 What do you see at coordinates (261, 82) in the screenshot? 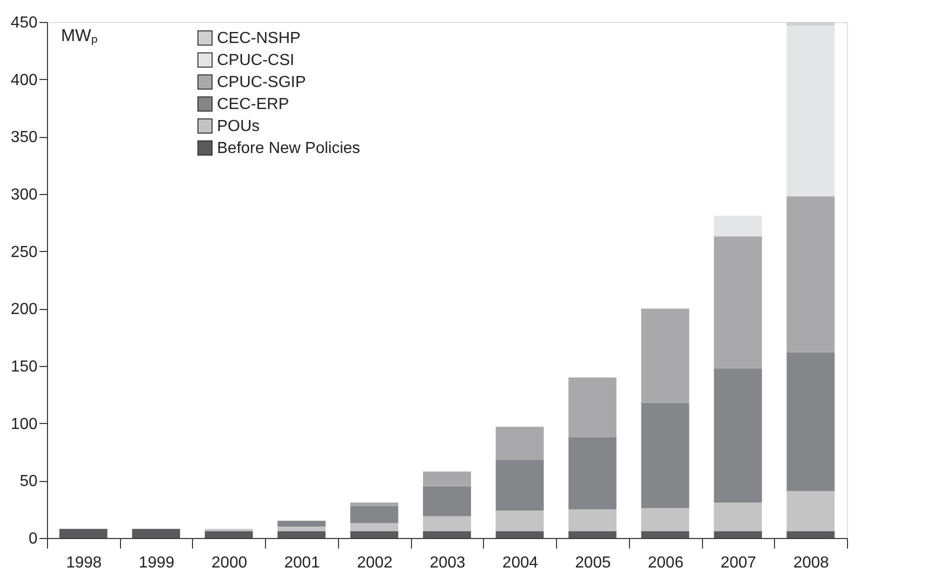
I see `legend-label: CPUC-SGIP` at bounding box center [261, 82].